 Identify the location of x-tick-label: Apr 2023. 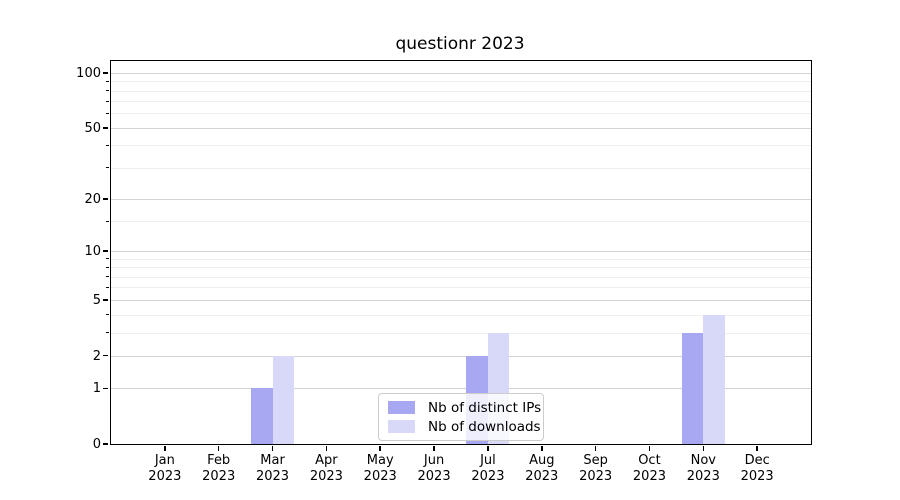
(326, 468).